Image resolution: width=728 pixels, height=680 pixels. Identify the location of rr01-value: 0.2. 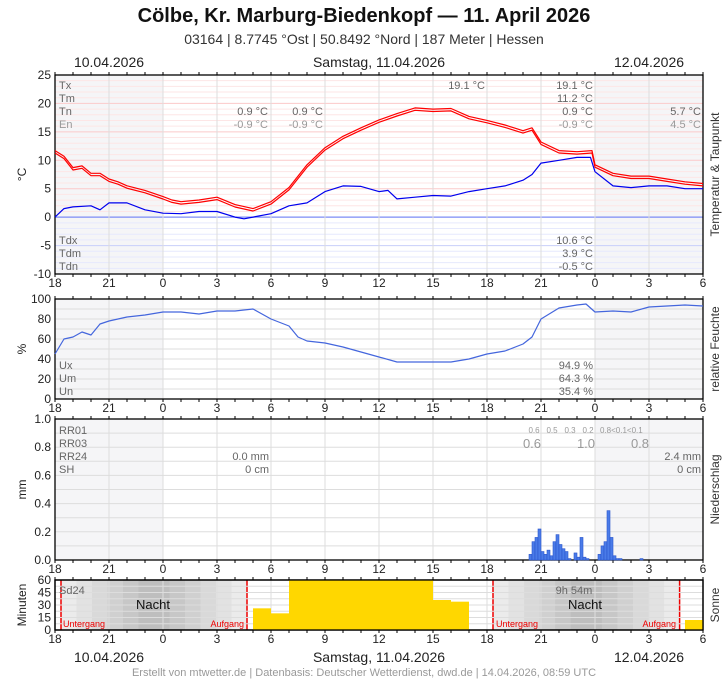
(588, 430).